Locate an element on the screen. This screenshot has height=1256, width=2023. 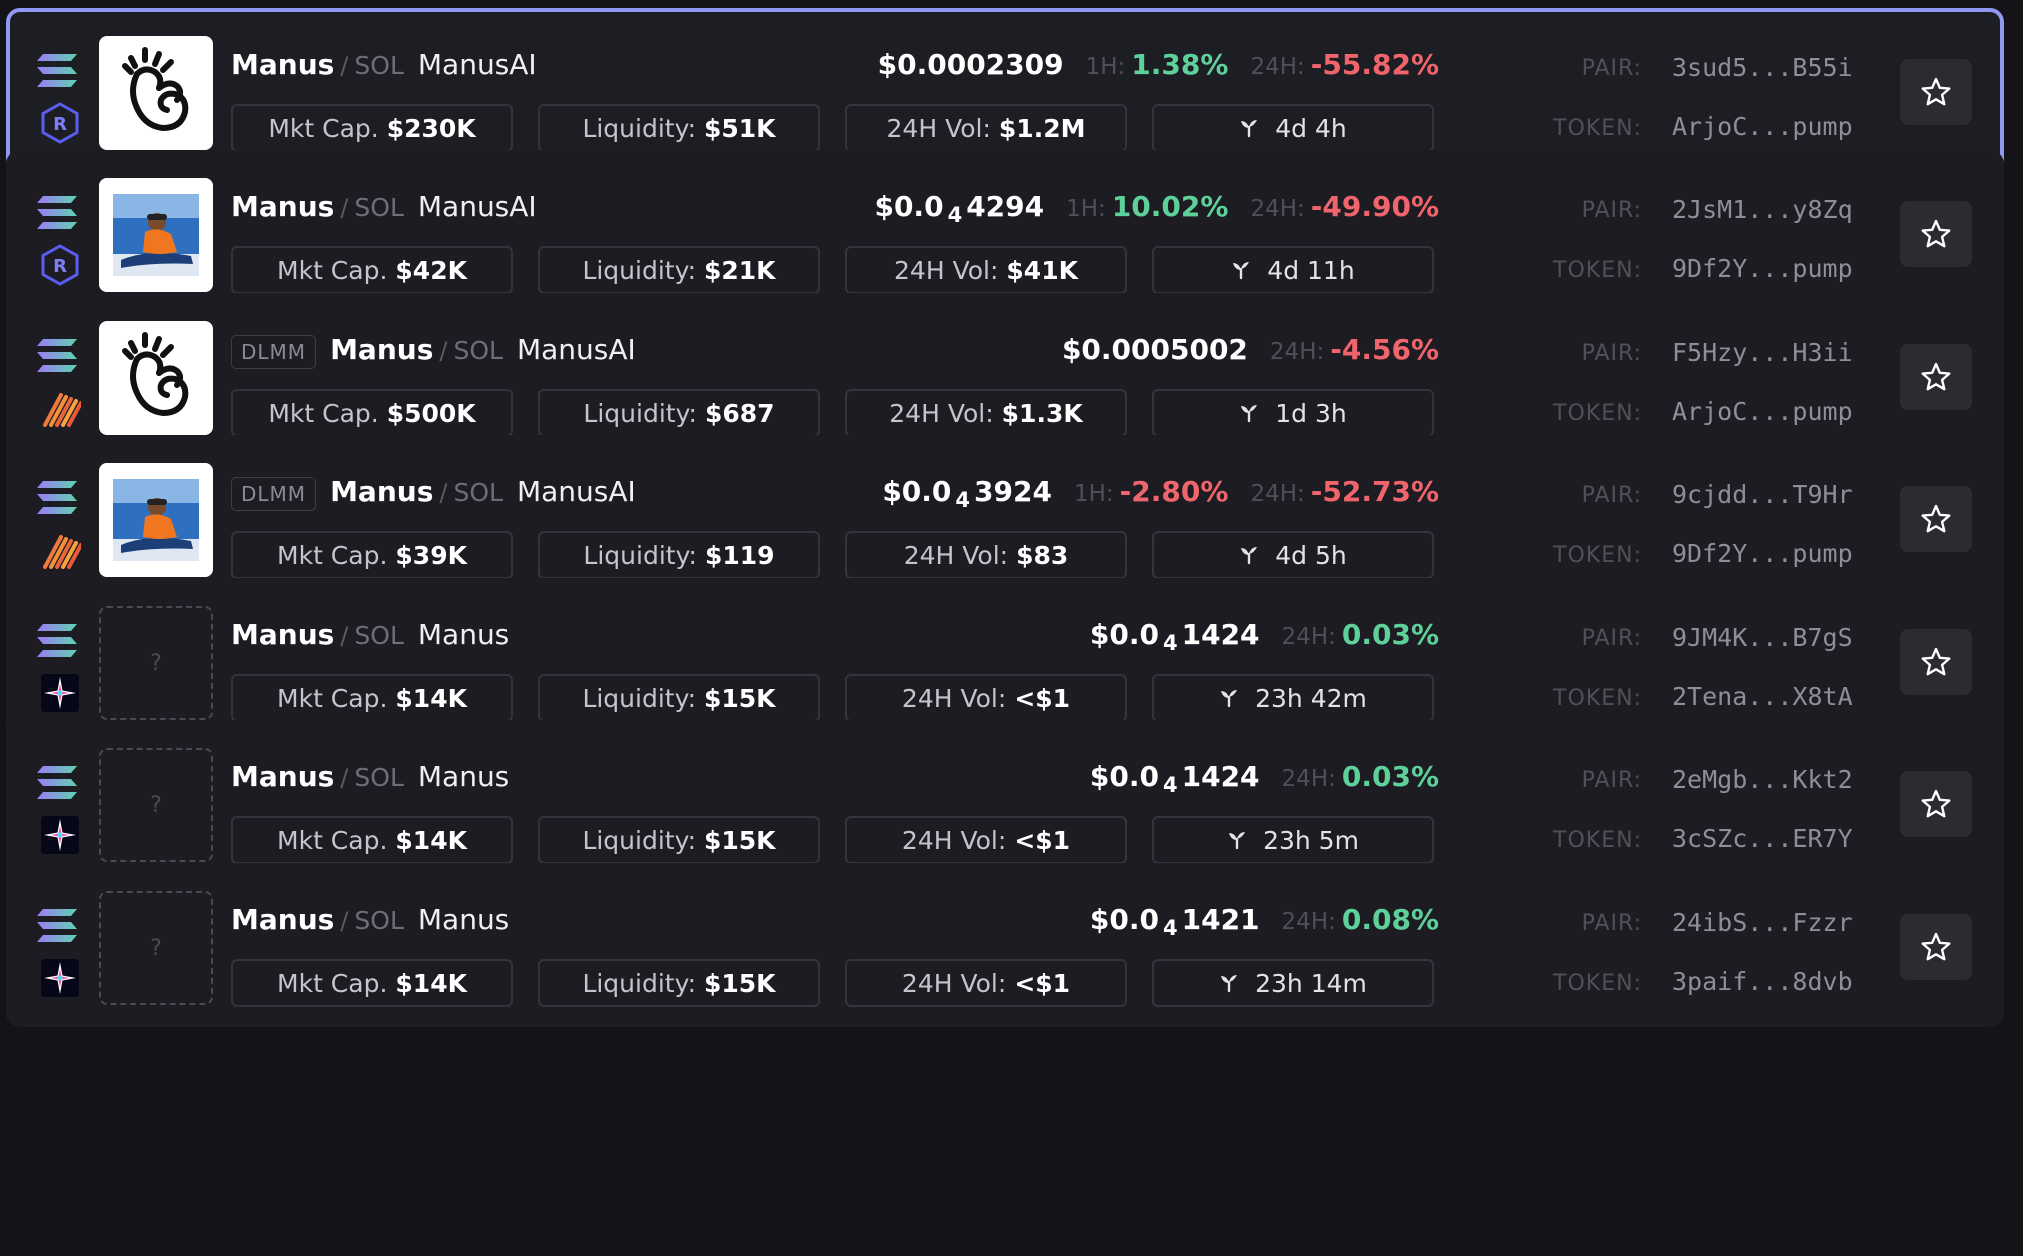
sledding-photo-avatar is located at coordinates (156, 520).